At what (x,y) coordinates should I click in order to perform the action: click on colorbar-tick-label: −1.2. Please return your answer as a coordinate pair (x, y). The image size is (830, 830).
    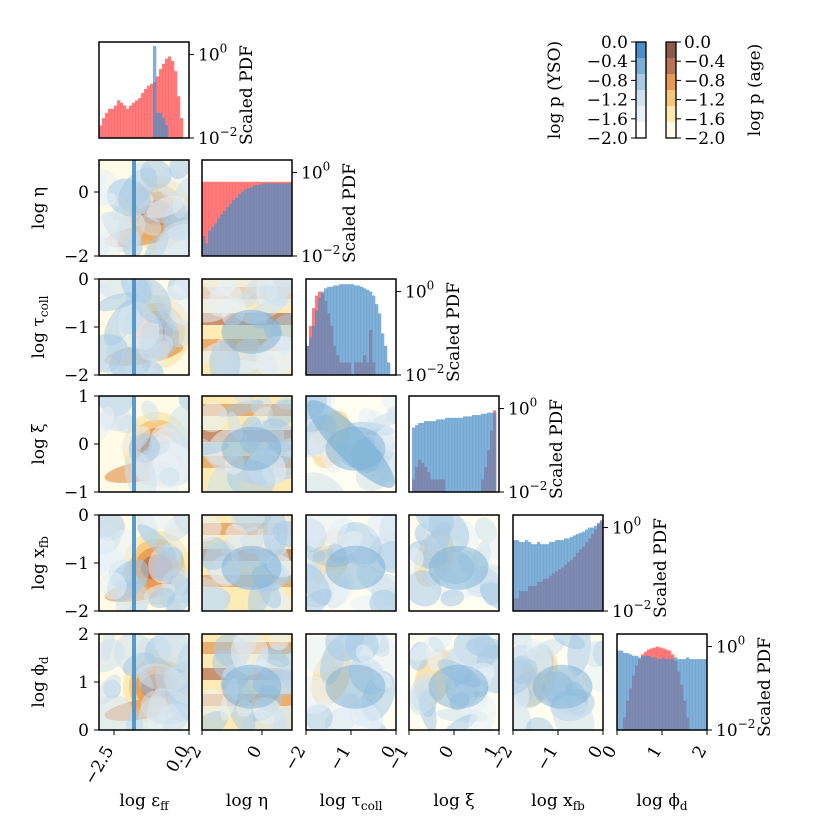
    Looking at the image, I should click on (607, 101).